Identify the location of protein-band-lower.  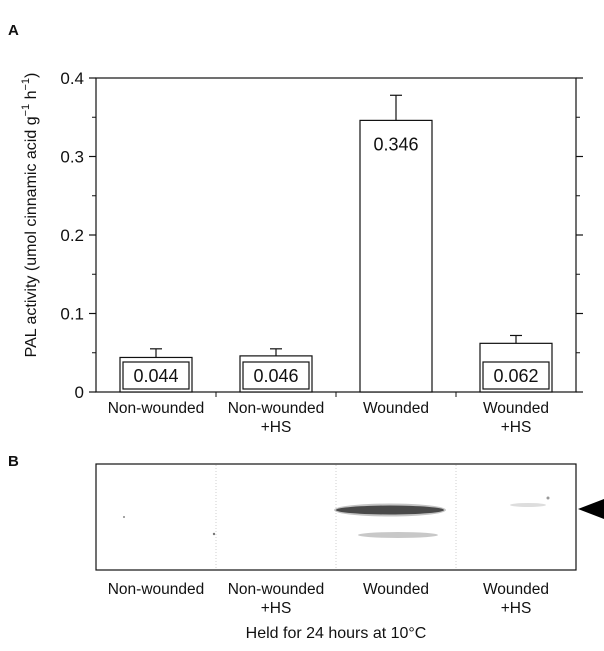
(398, 535).